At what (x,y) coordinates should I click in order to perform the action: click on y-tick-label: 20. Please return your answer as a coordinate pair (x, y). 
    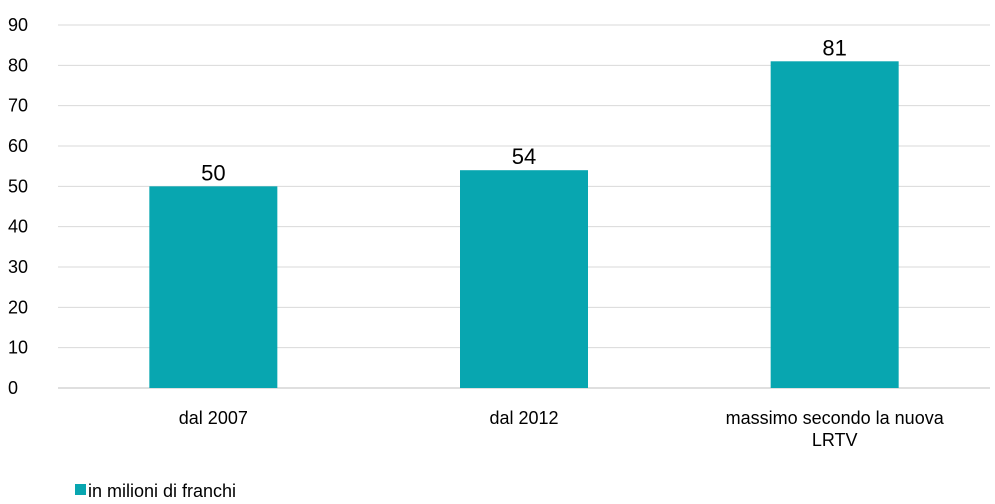
    Looking at the image, I should click on (18, 307).